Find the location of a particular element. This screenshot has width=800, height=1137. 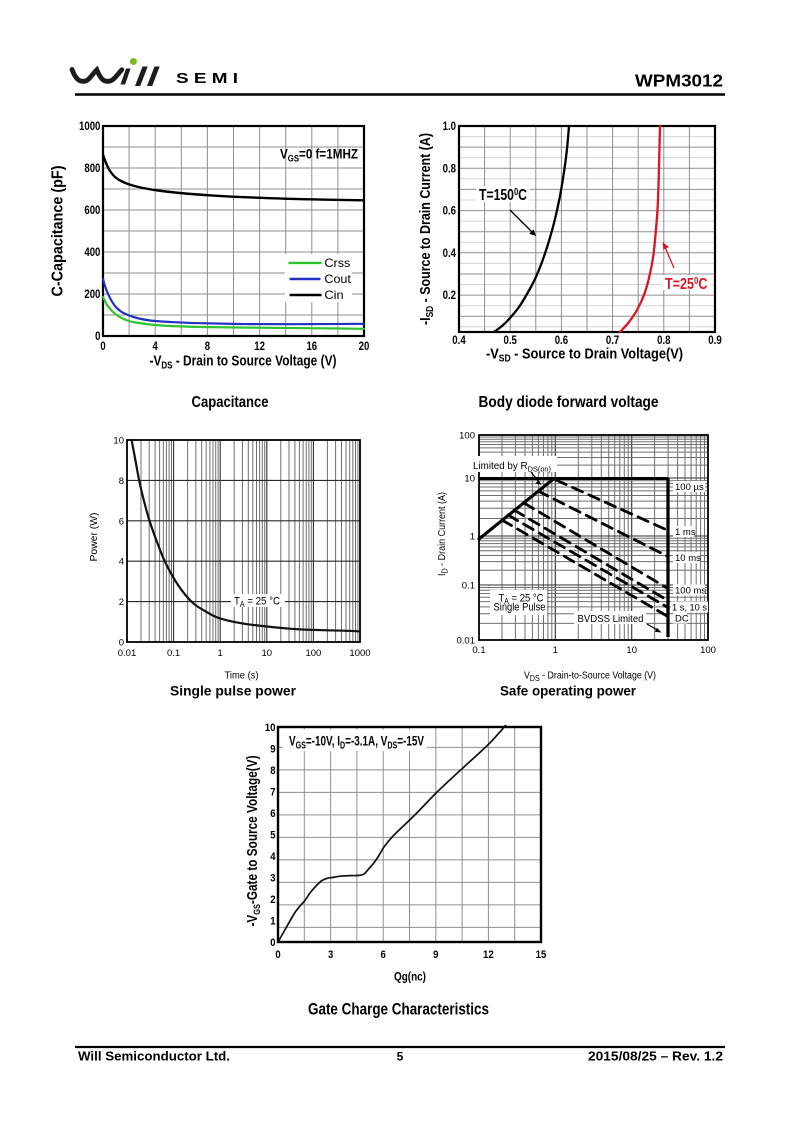

svg-text: 0.5 is located at coordinates (511, 341).